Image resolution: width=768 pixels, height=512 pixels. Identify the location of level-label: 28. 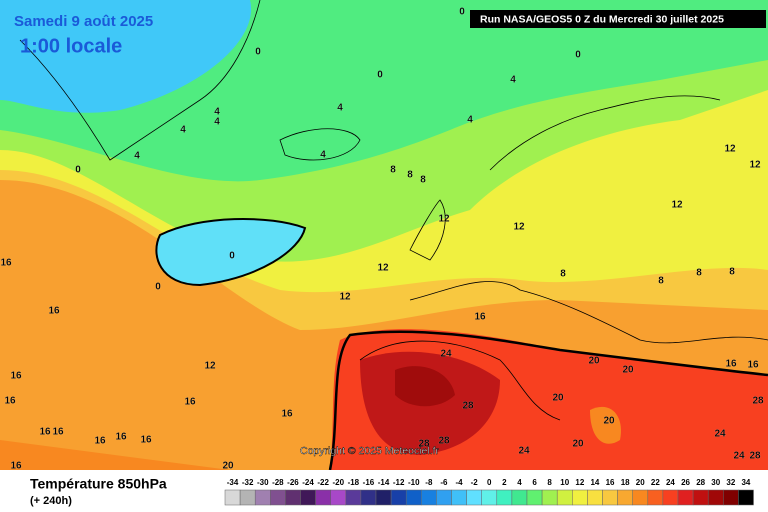
(700, 482).